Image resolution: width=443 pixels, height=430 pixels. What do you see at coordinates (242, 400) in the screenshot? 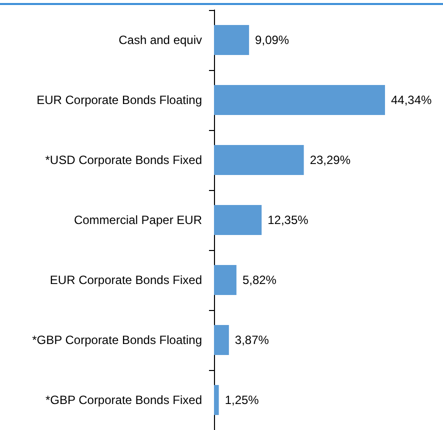
I see `data-label: 1,25%` at bounding box center [242, 400].